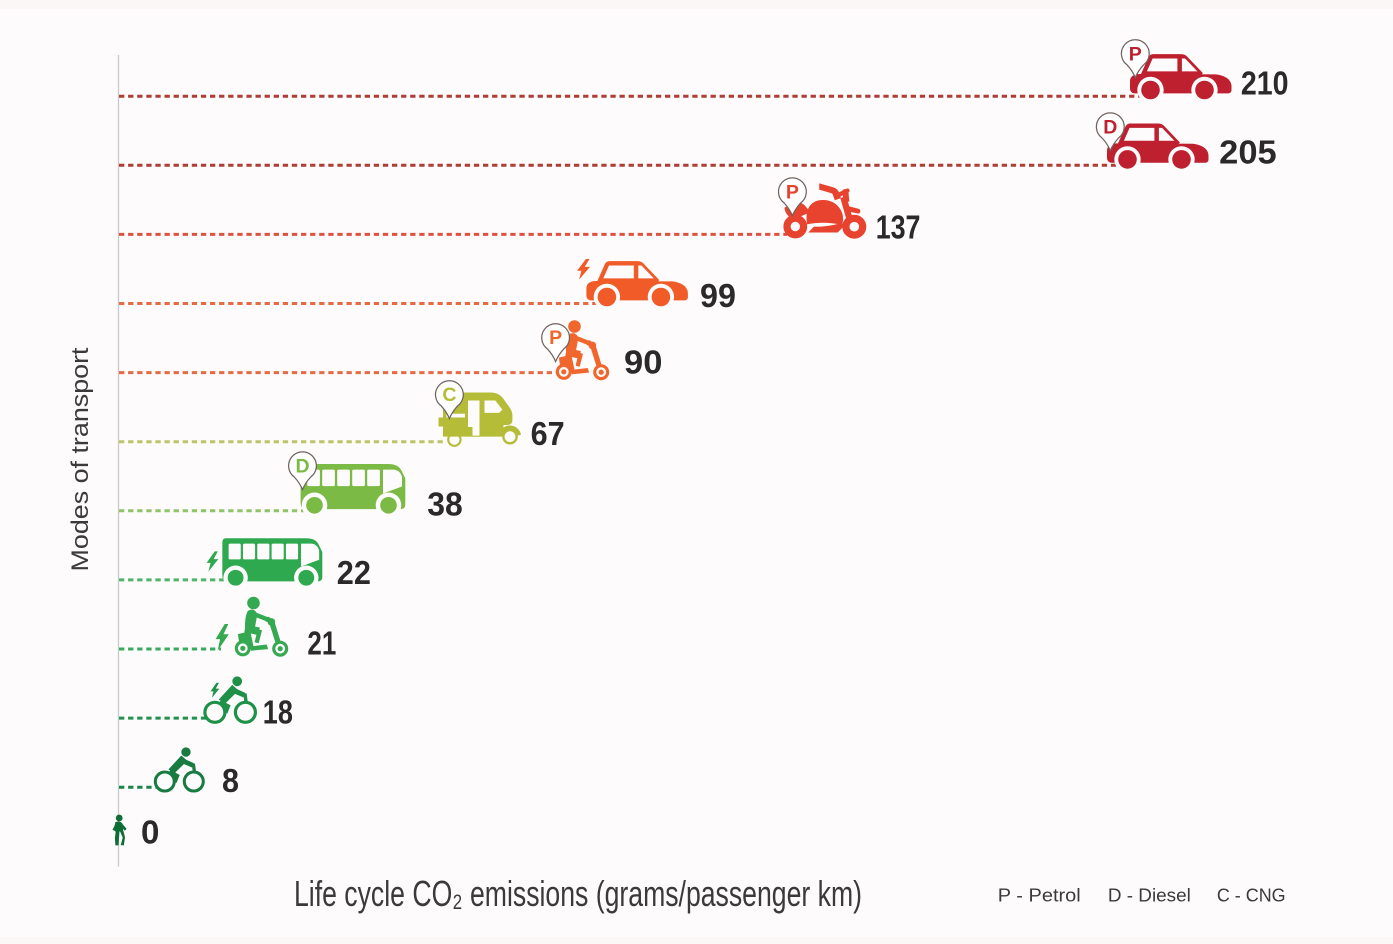 Image resolution: width=1393 pixels, height=944 pixels. Describe the element at coordinates (718, 296) in the screenshot. I see `svg-text: 99` at that location.